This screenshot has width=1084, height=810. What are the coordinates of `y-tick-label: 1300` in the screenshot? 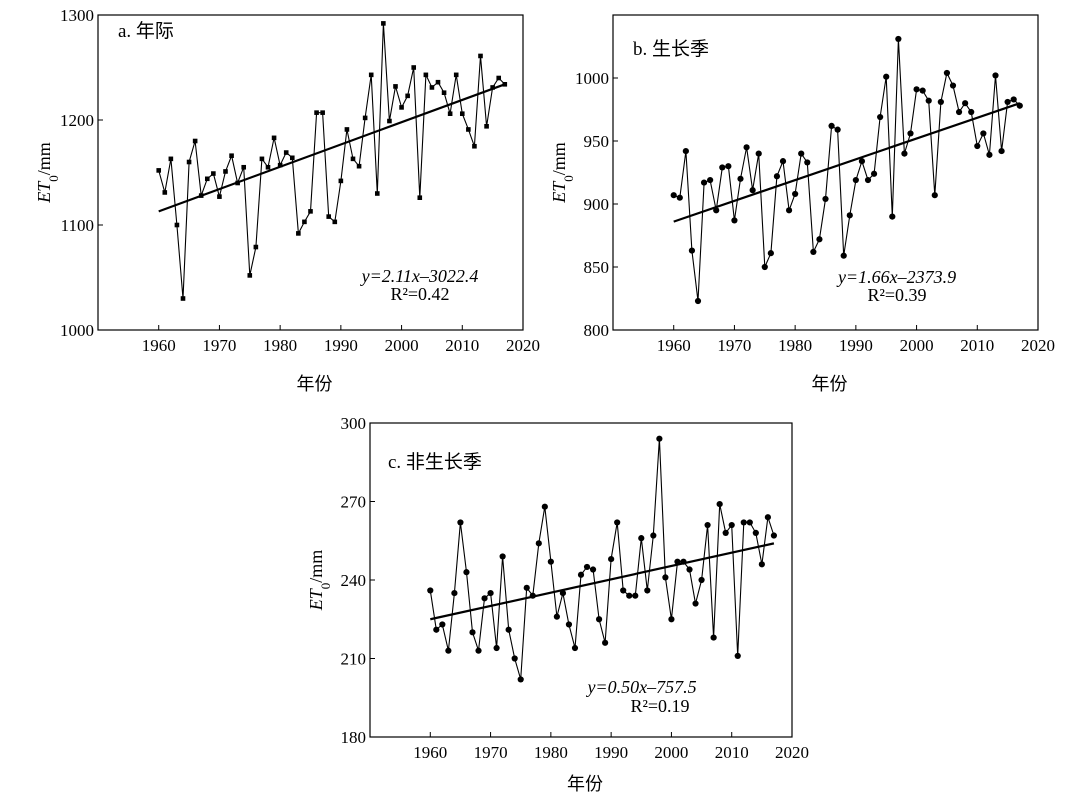 It's located at (77, 15).